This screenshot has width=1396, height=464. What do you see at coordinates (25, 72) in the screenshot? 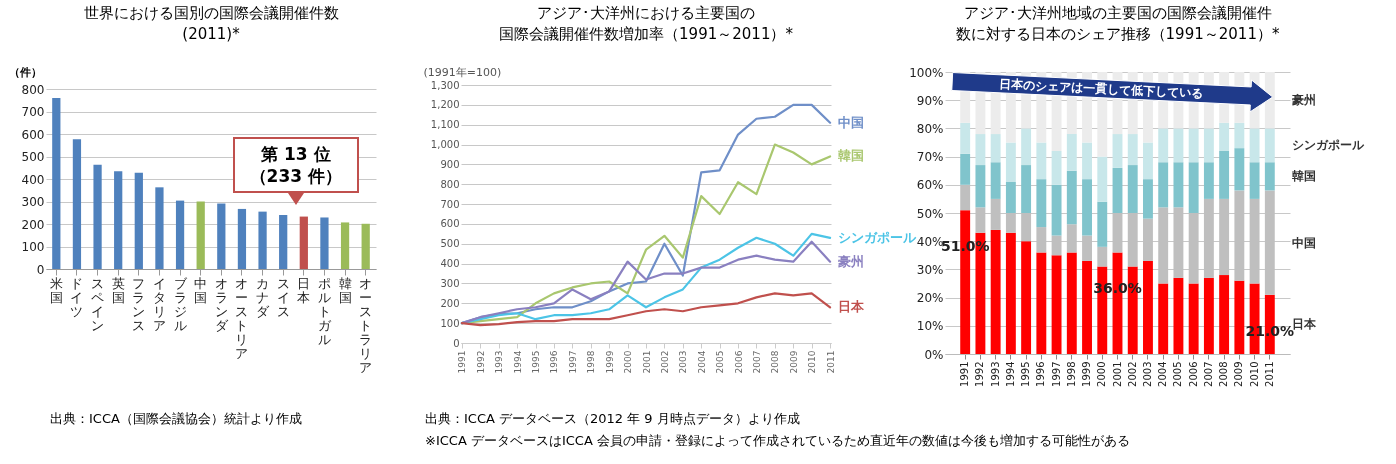
I see `y-axis-title: （件）` at bounding box center [25, 72].